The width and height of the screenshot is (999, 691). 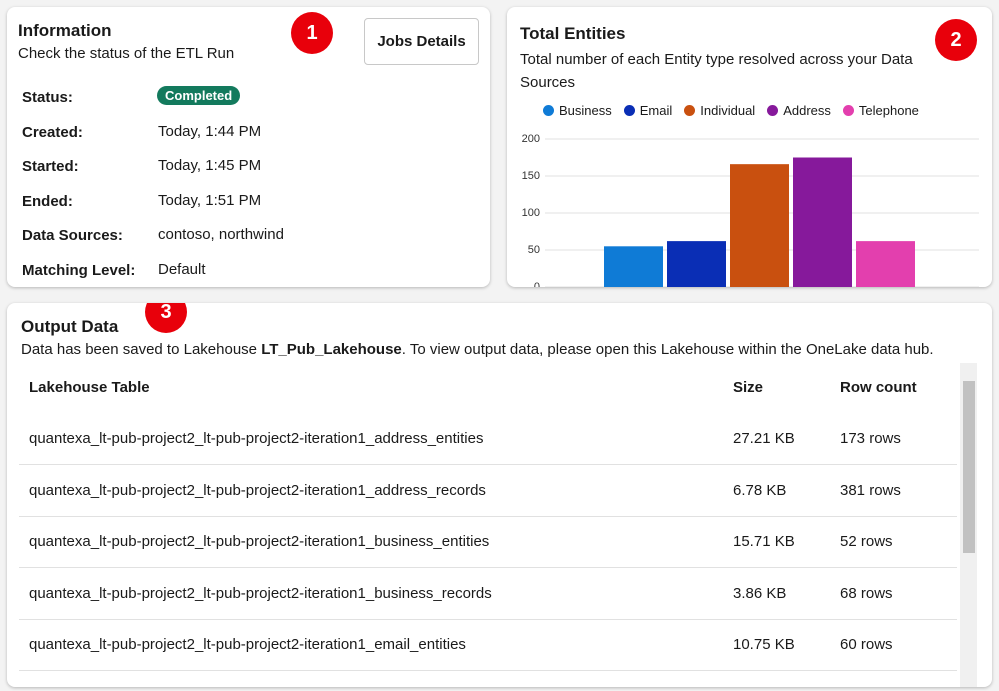 What do you see at coordinates (488, 388) in the screenshot?
I see `table-header: Lakehouse Table Size Row count` at bounding box center [488, 388].